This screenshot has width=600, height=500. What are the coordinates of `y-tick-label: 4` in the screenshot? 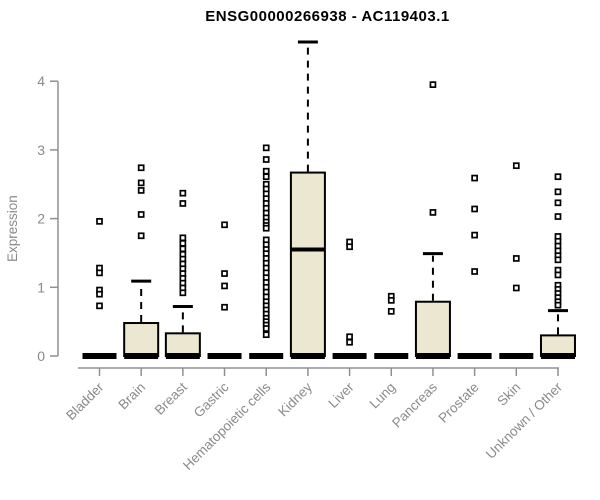 It's located at (41, 81).